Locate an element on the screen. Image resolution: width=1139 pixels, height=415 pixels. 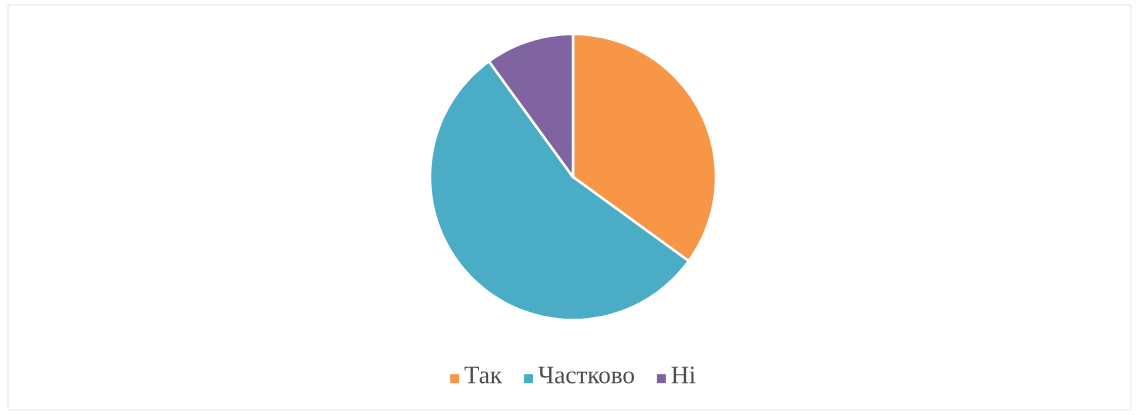
legend-label: Ні is located at coordinates (683, 375).